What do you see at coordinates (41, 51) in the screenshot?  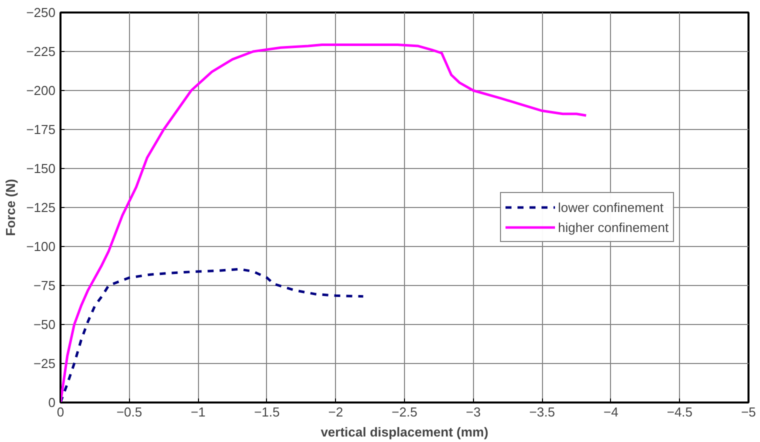 I see `y-tick-label: −225` at bounding box center [41, 51].